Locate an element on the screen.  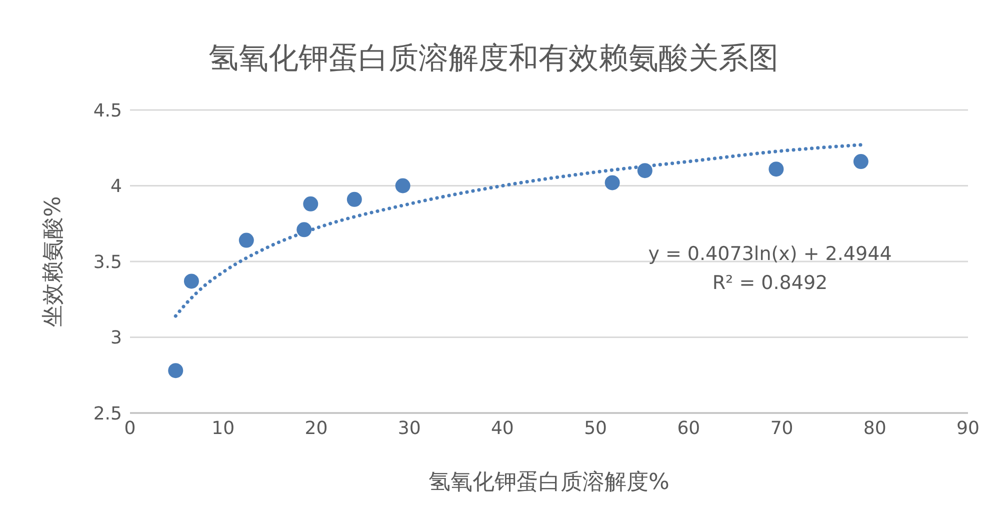
y-tick-label: 3.5 is located at coordinates (107, 262).